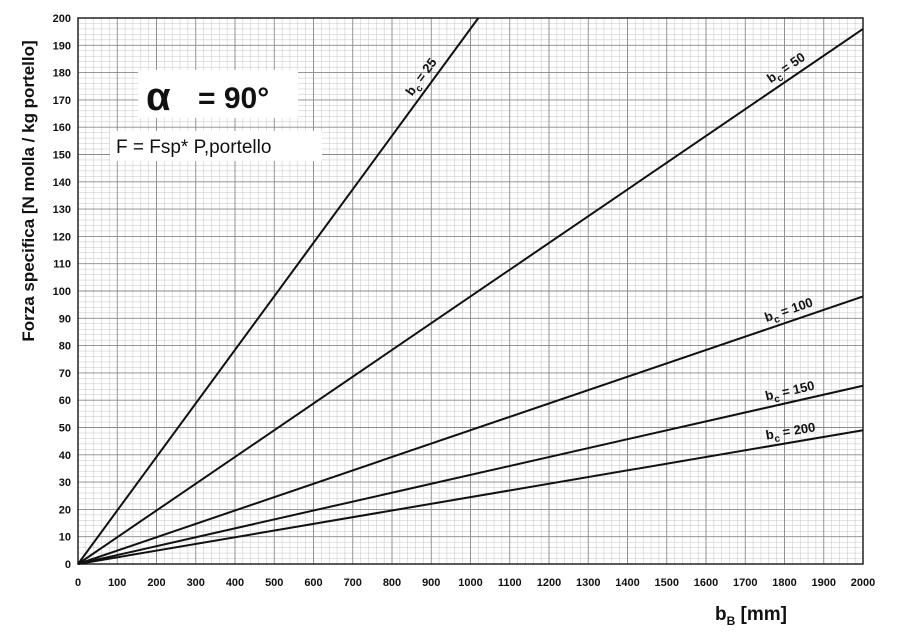 The image size is (905, 640). Describe the element at coordinates (706, 583) in the screenshot. I see `x-tick-label: 1600` at that location.